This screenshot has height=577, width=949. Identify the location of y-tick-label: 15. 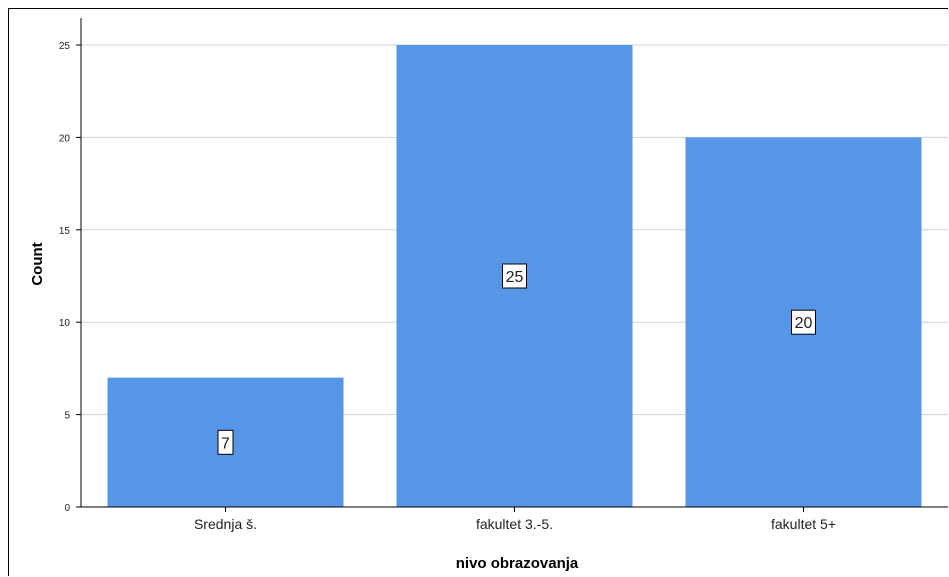
(65, 231).